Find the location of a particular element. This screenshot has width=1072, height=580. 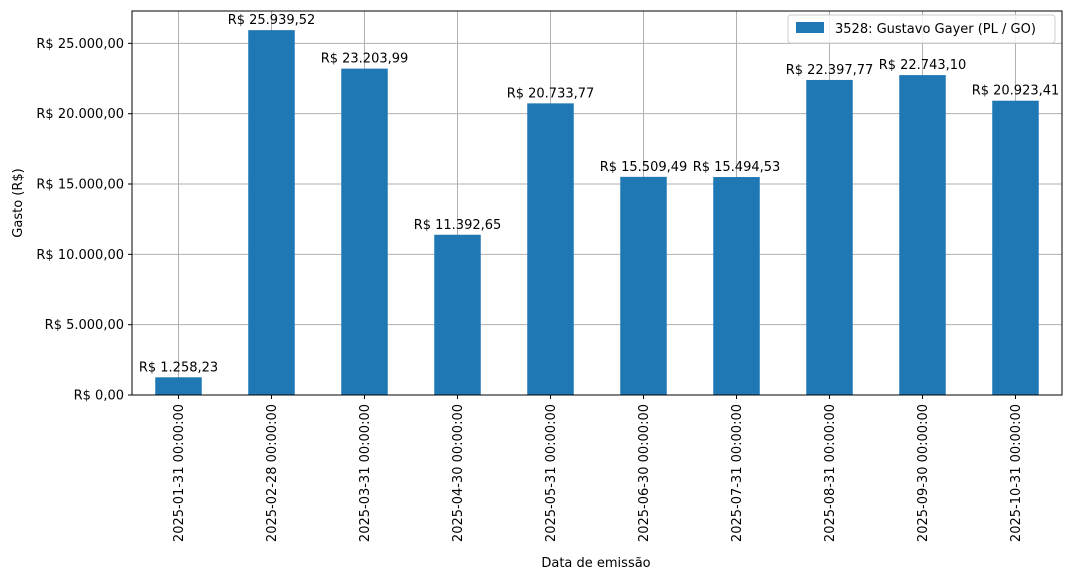

y-tick-label: R$ 25.000,00 is located at coordinates (80, 44).